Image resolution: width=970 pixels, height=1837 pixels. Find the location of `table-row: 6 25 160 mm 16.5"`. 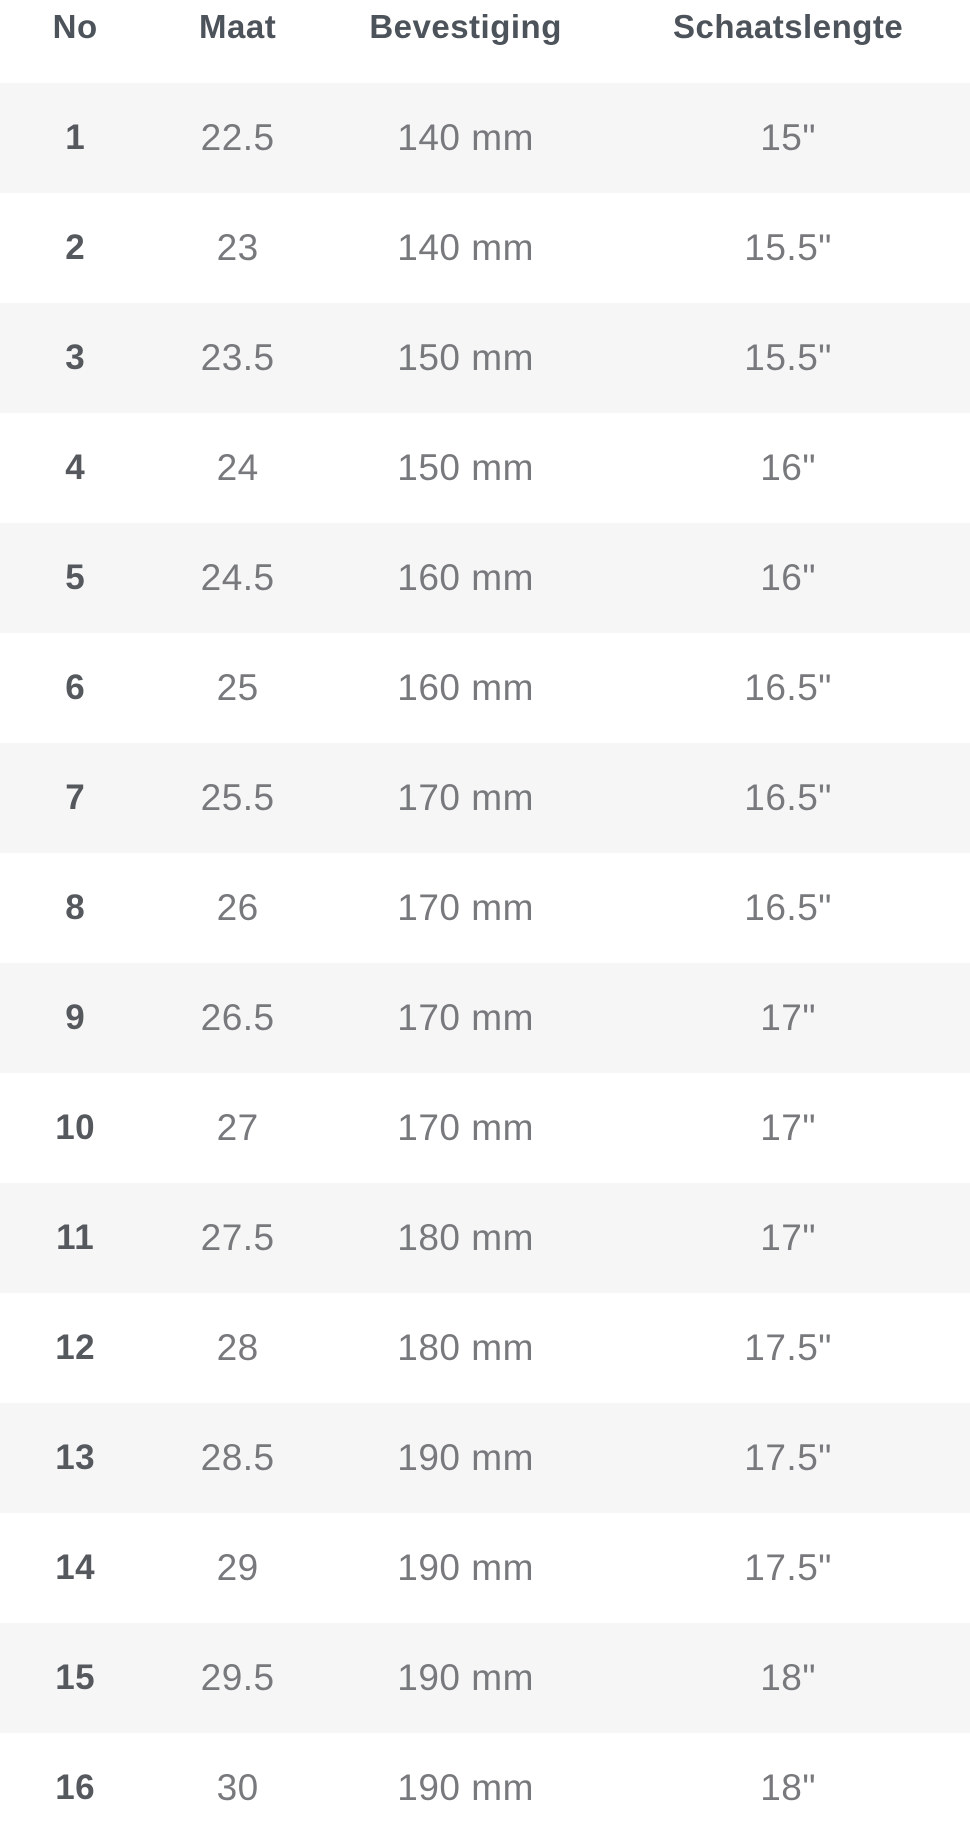

table-row: 6 25 160 mm 16.5" is located at coordinates (485, 688).